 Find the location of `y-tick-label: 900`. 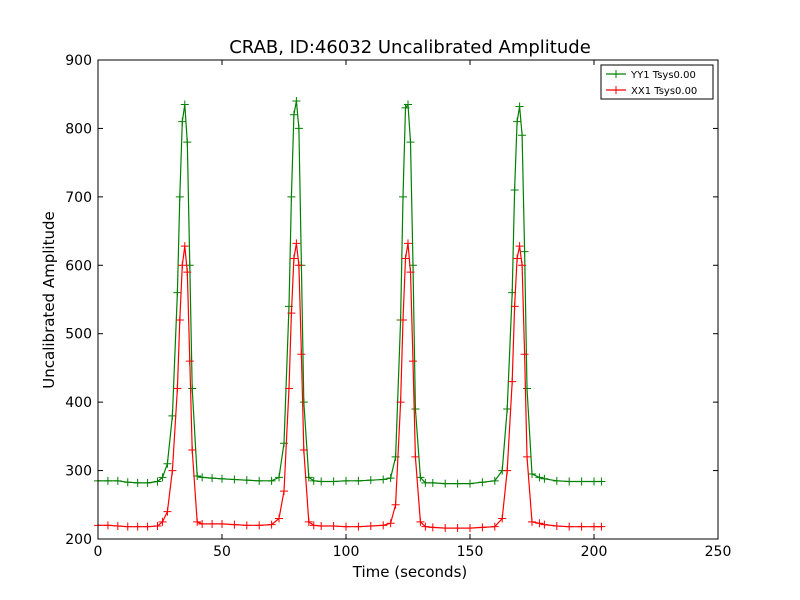

y-tick-label: 900 is located at coordinates (78, 61).